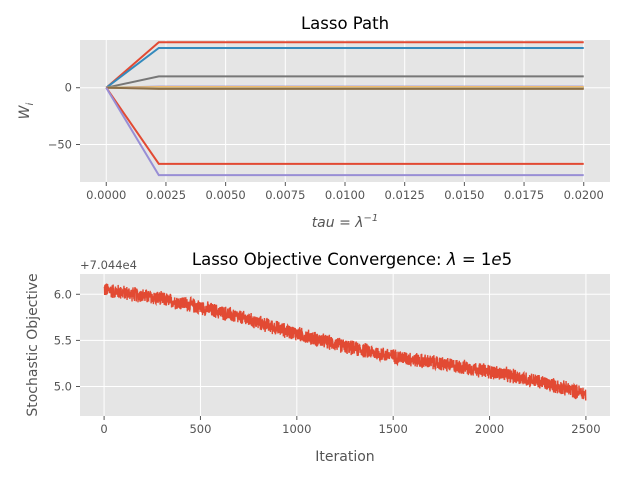 The width and height of the screenshot is (640, 484). What do you see at coordinates (33, 344) in the screenshot?
I see `y-axis-label-bottom: Stochastic Objective` at bounding box center [33, 344].